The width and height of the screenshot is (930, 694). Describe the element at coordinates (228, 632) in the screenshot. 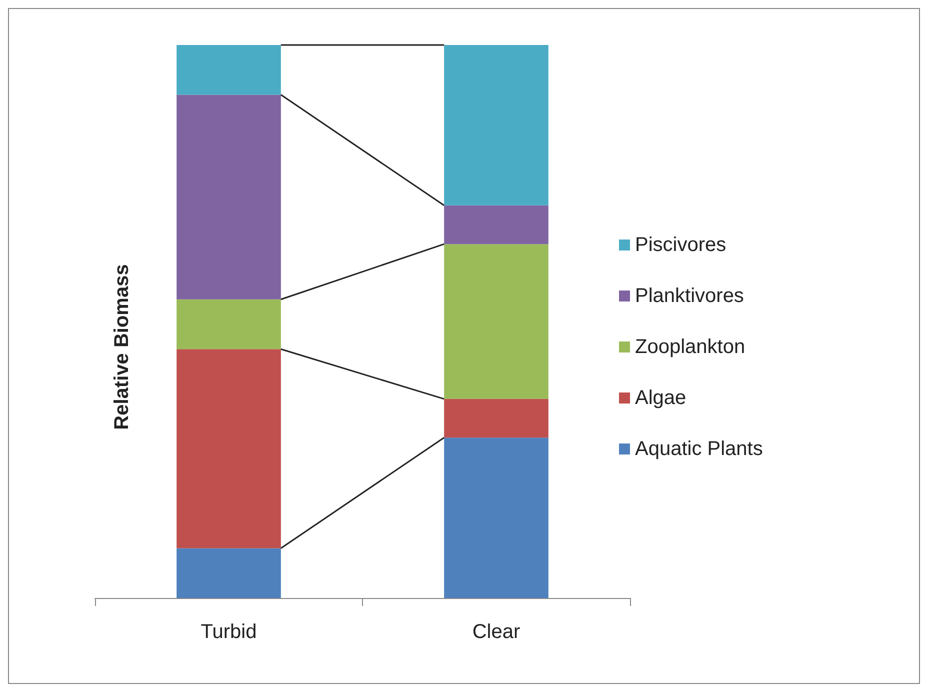

I see `x-tick-label: Turbid` at that location.